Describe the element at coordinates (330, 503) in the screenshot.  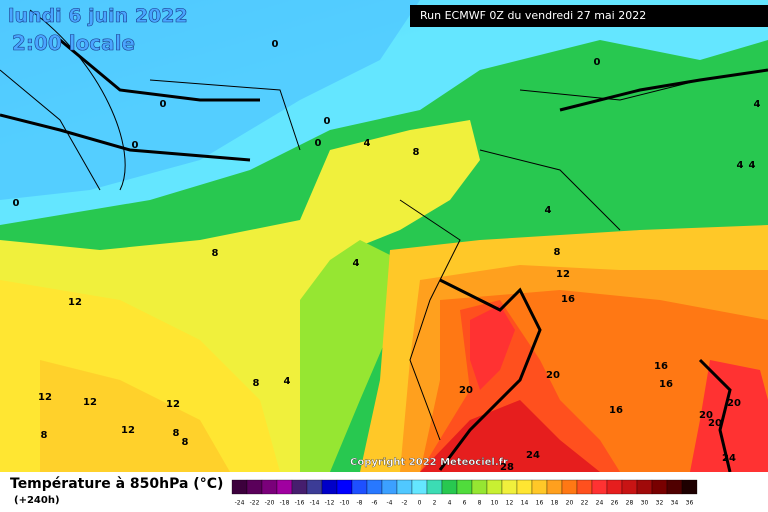
I see `legend-tick-label: -12` at that location.